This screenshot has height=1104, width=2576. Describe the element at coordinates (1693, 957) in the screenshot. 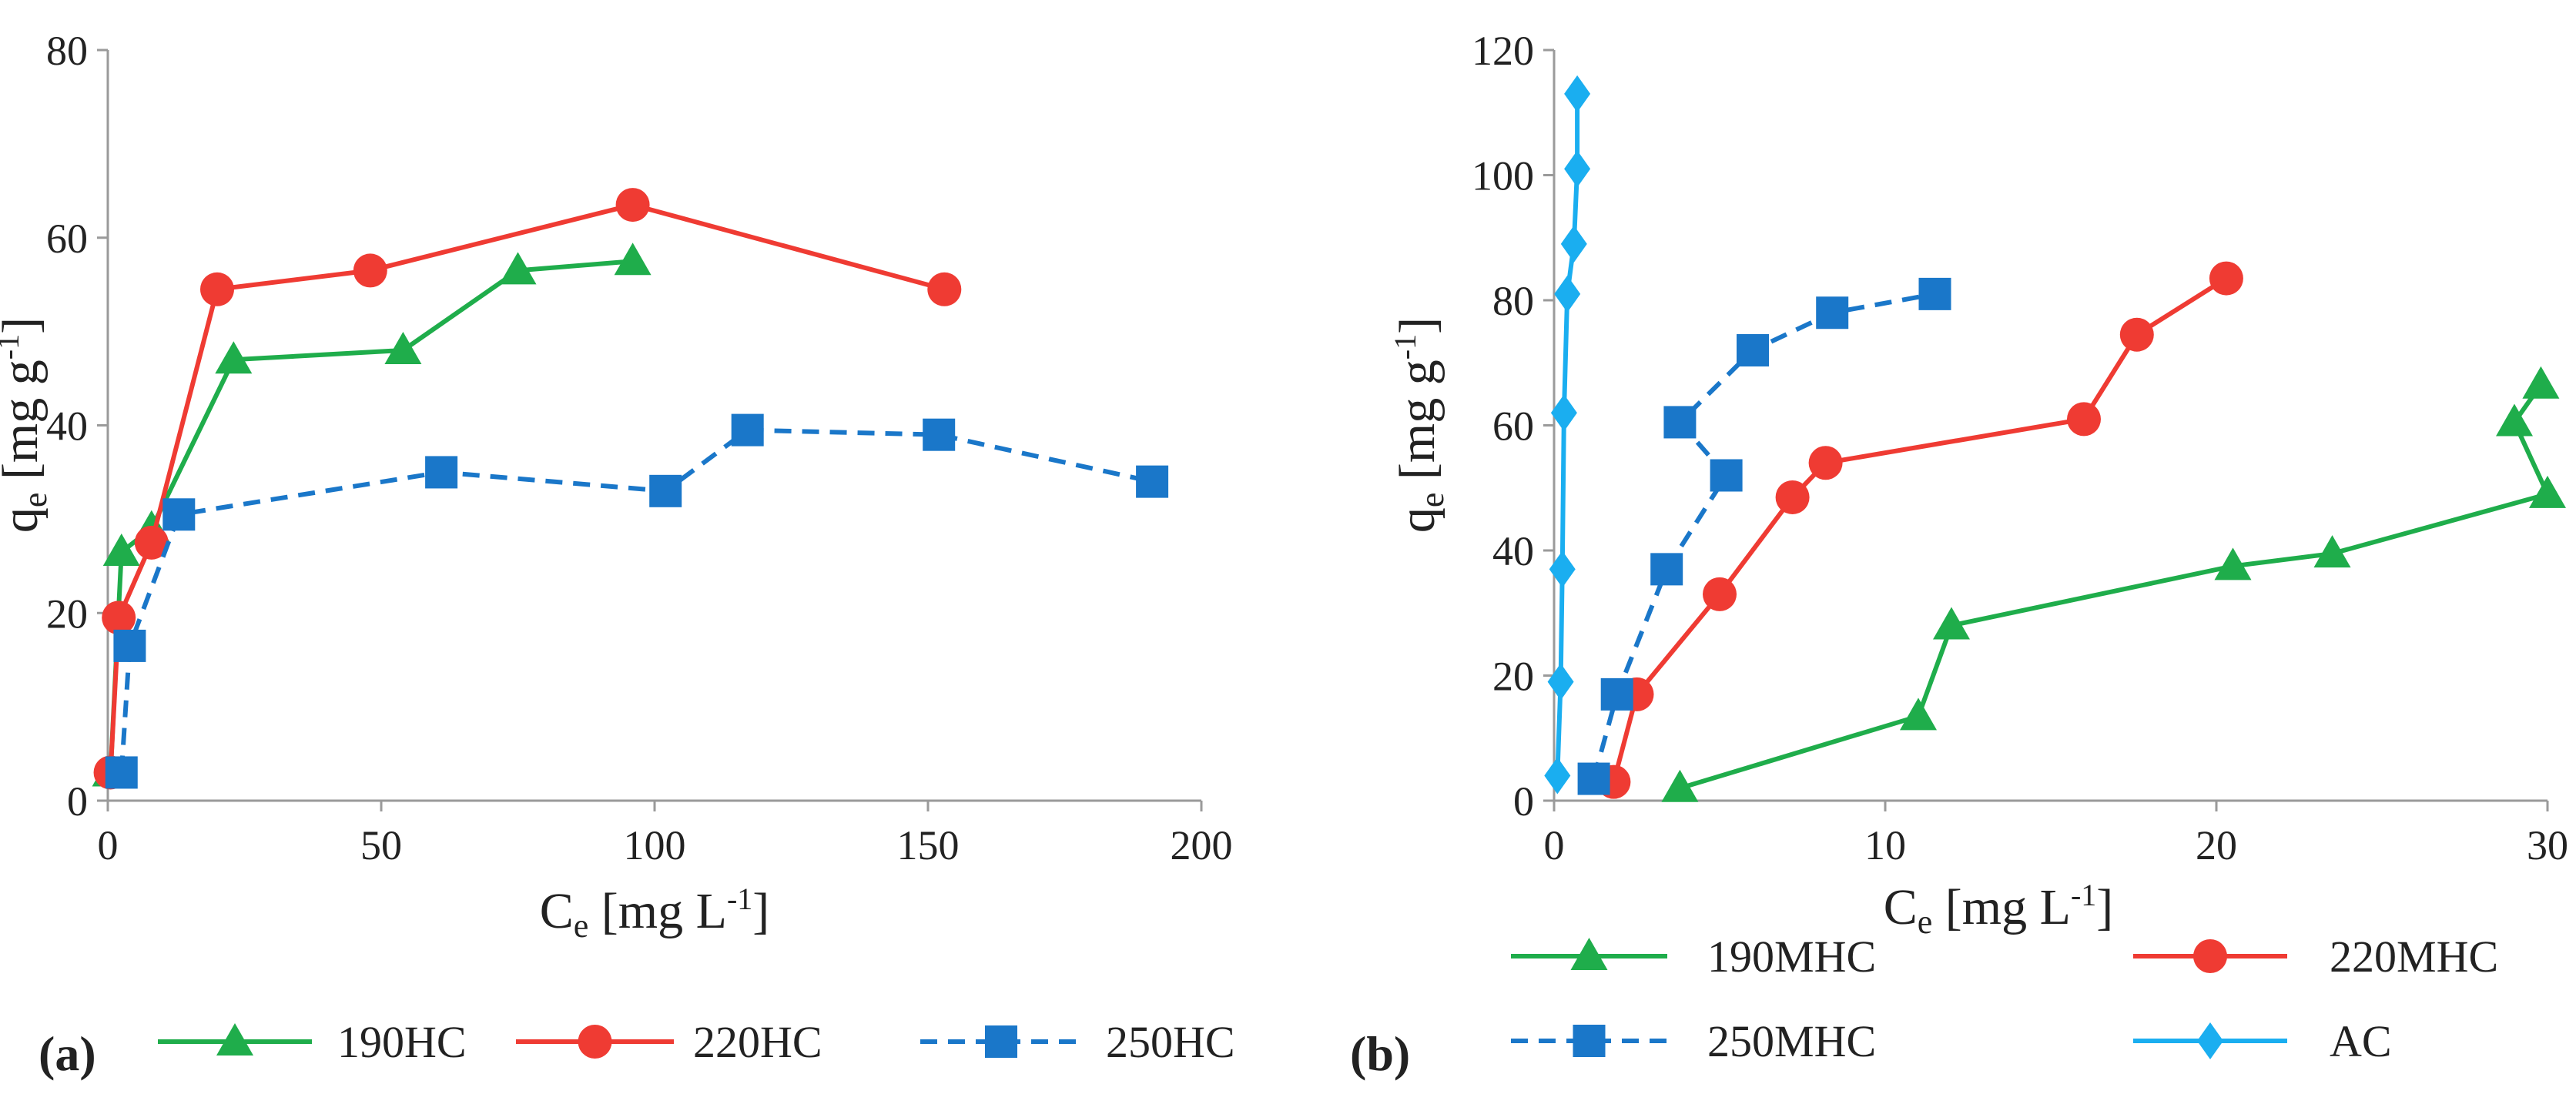

I see `legend-item-190mhc: 190MHC` at that location.